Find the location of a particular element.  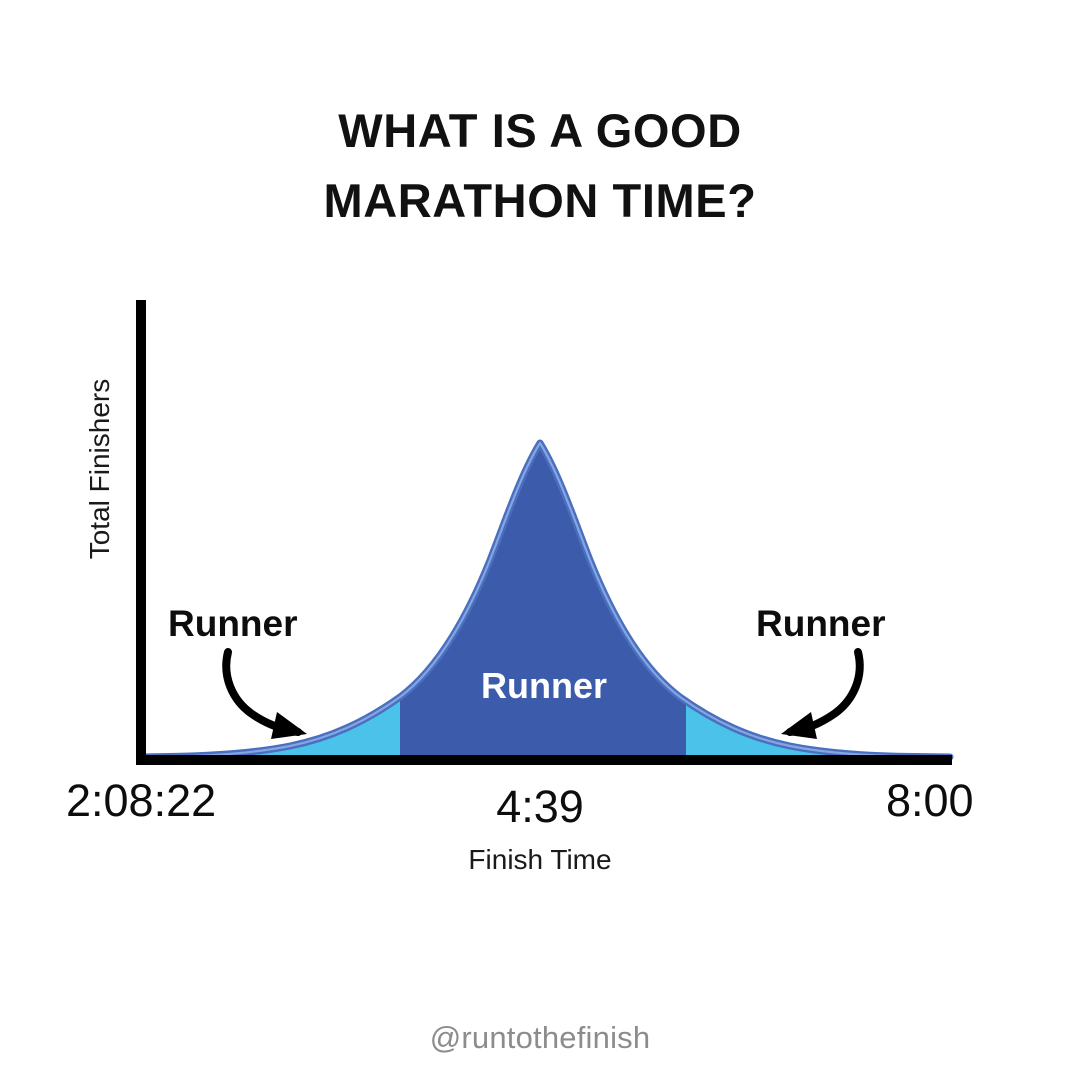

watermark-handle: @runtothefinish is located at coordinates (540, 1037).